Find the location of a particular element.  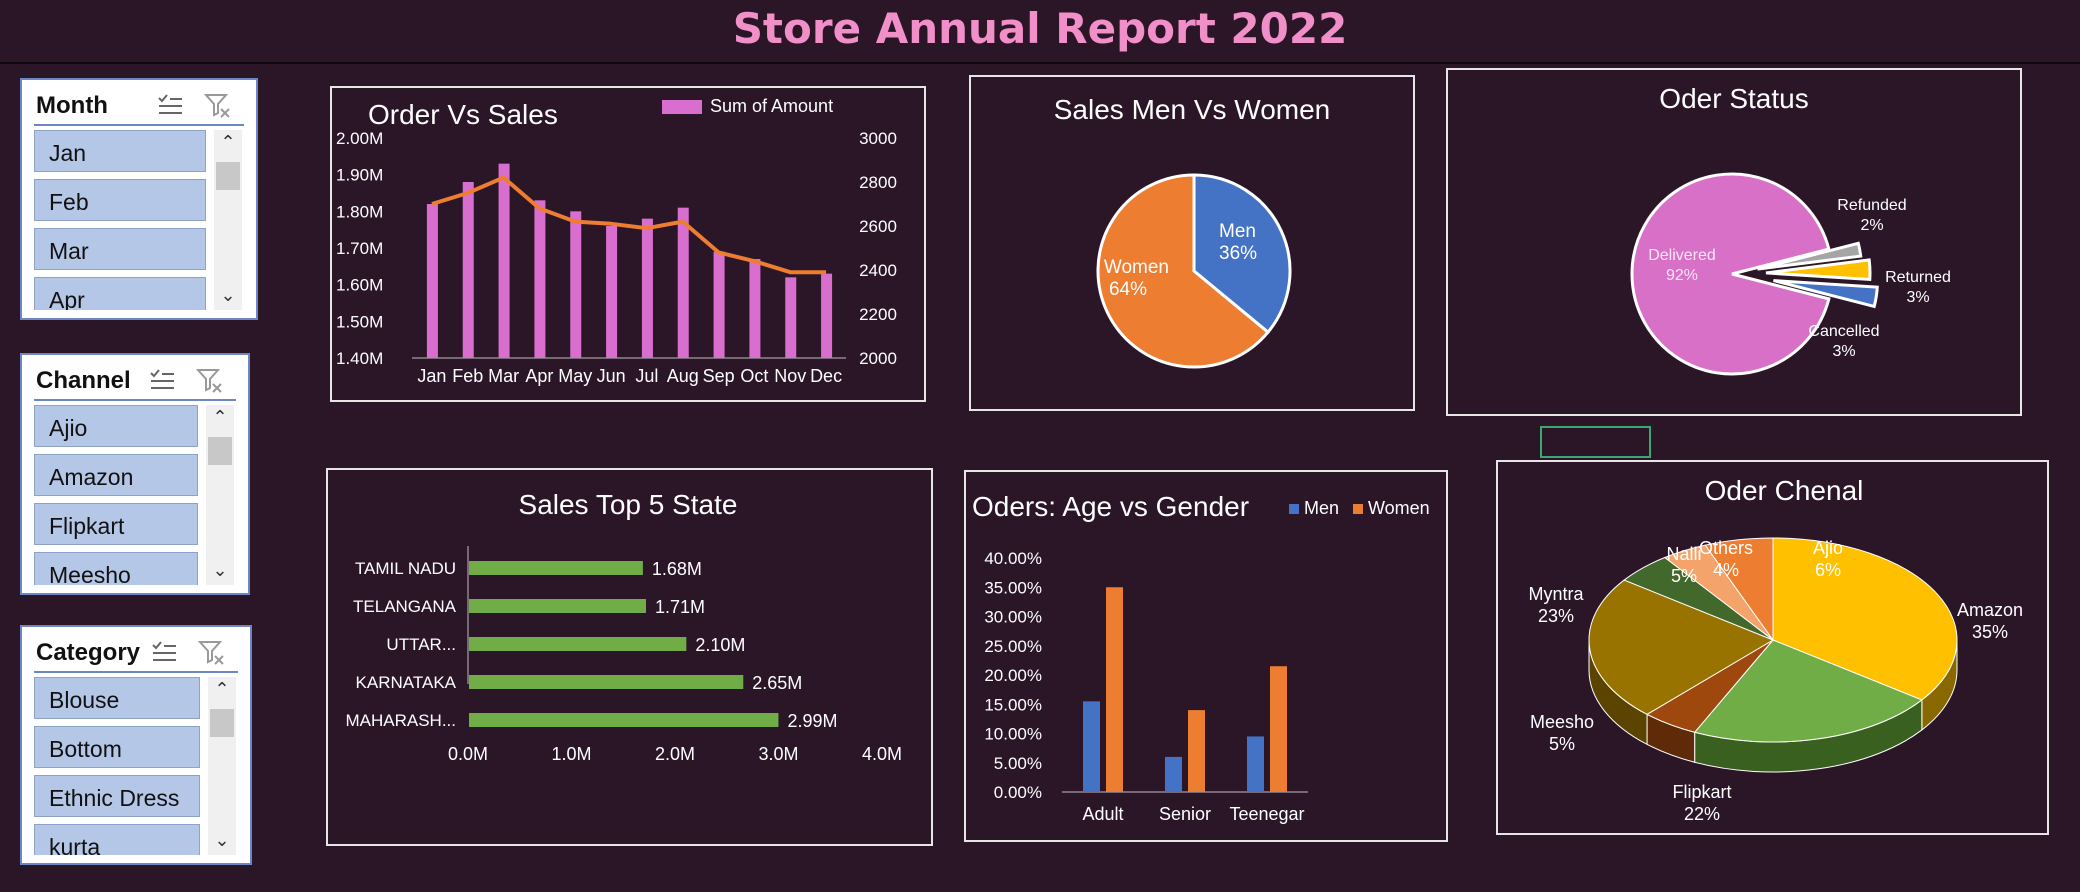

y-tick-label: 10.00% is located at coordinates (1013, 734).